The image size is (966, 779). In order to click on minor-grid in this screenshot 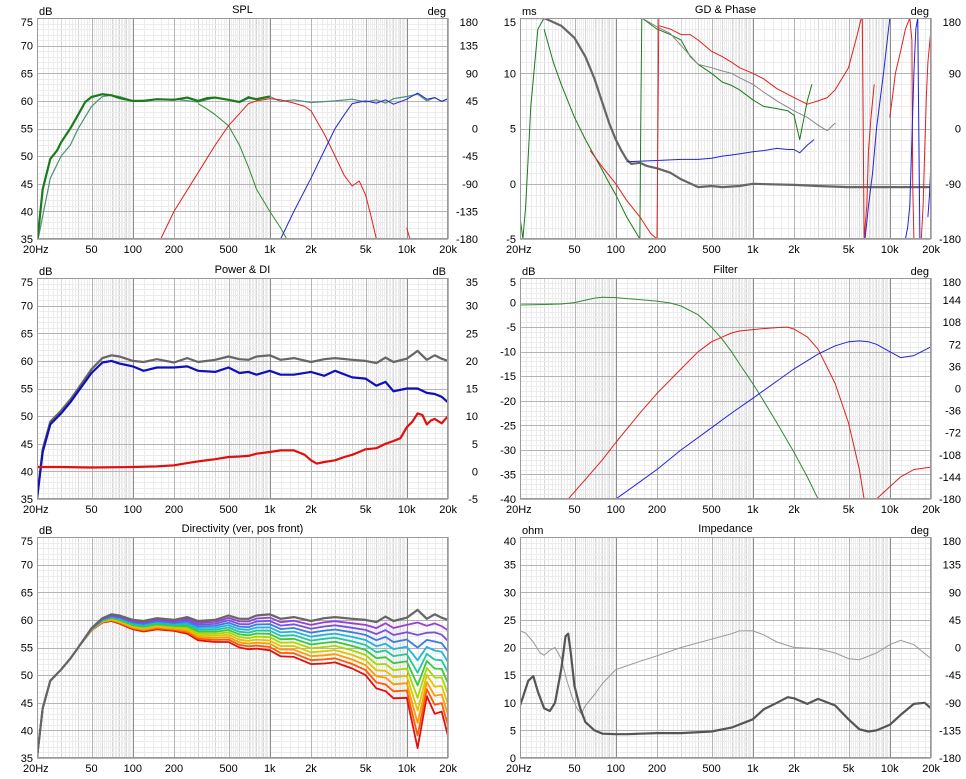, I will do `click(243, 128)`.